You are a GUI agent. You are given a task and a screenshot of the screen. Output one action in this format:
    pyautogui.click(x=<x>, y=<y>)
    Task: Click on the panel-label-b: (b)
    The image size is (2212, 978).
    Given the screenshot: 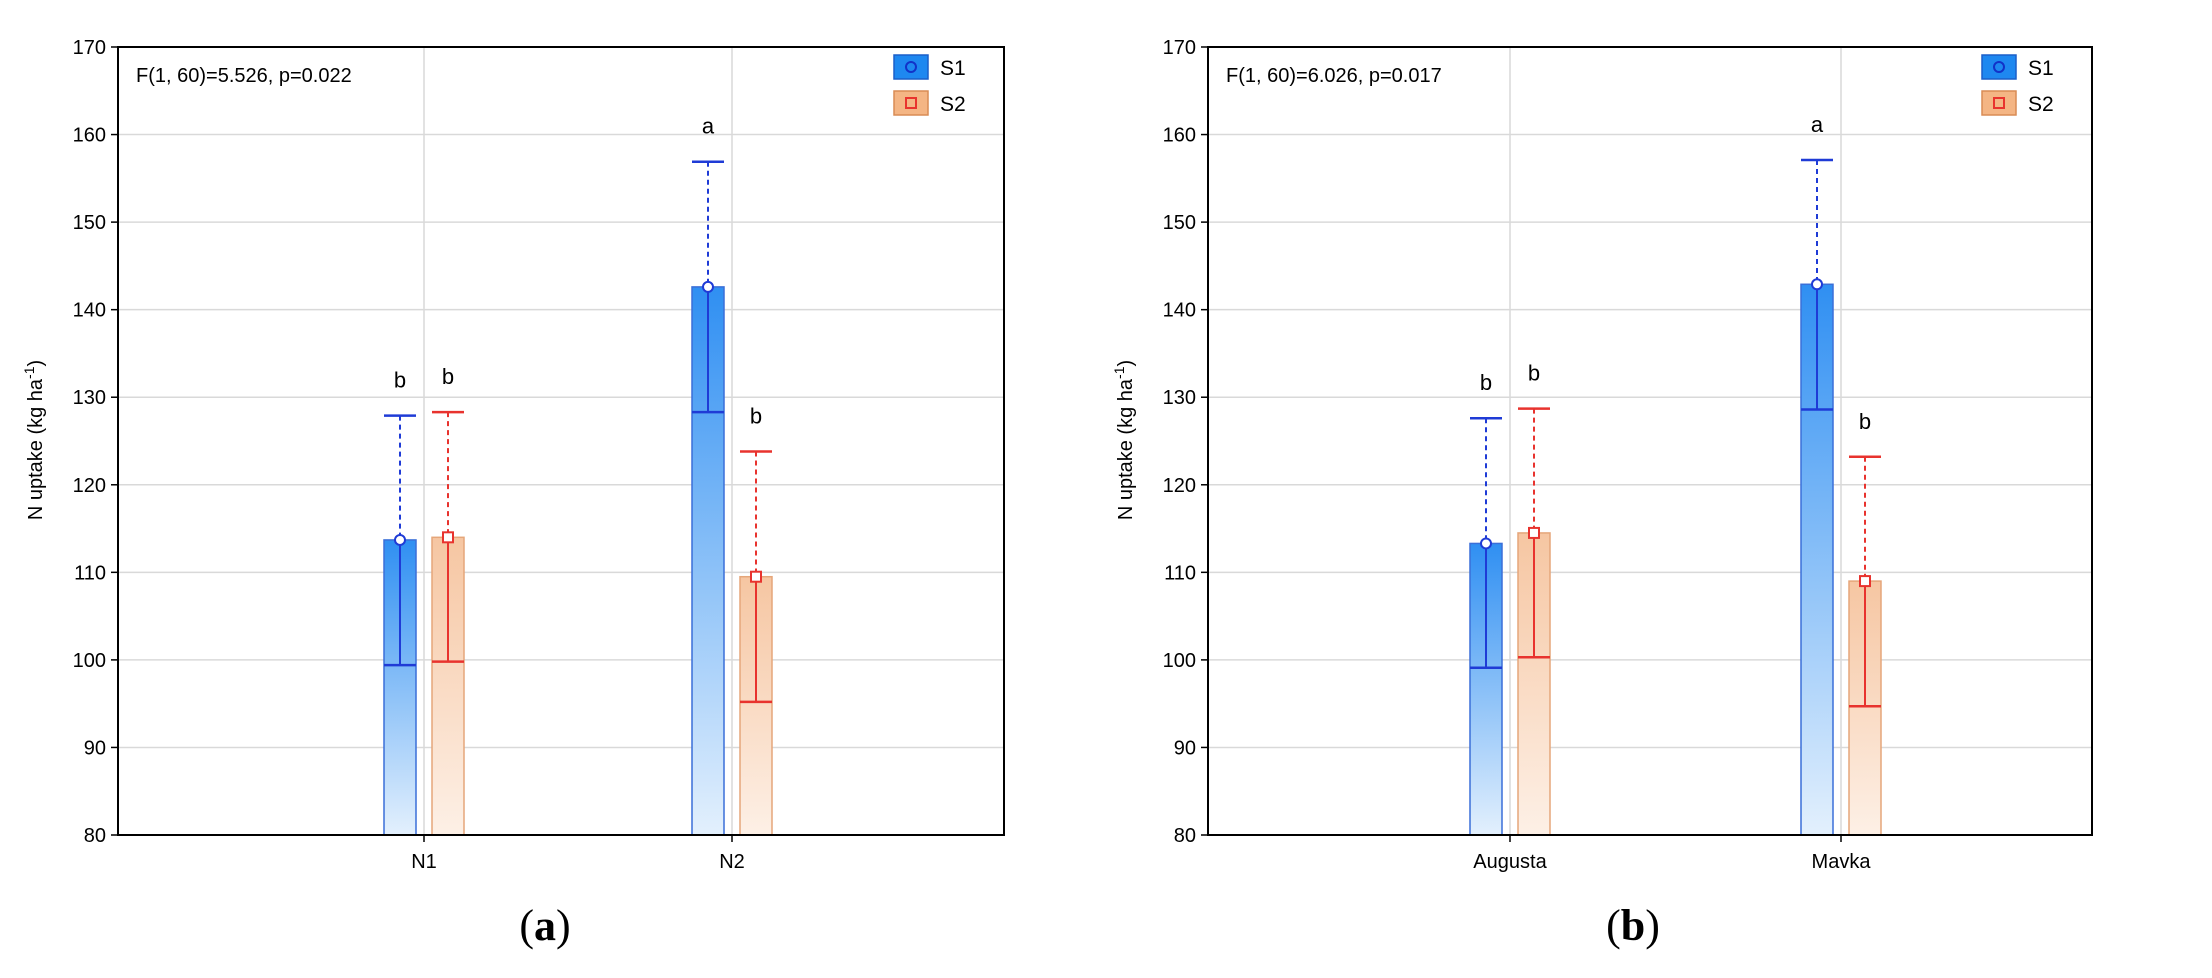 What is the action you would take?
    pyautogui.click(x=1633, y=925)
    